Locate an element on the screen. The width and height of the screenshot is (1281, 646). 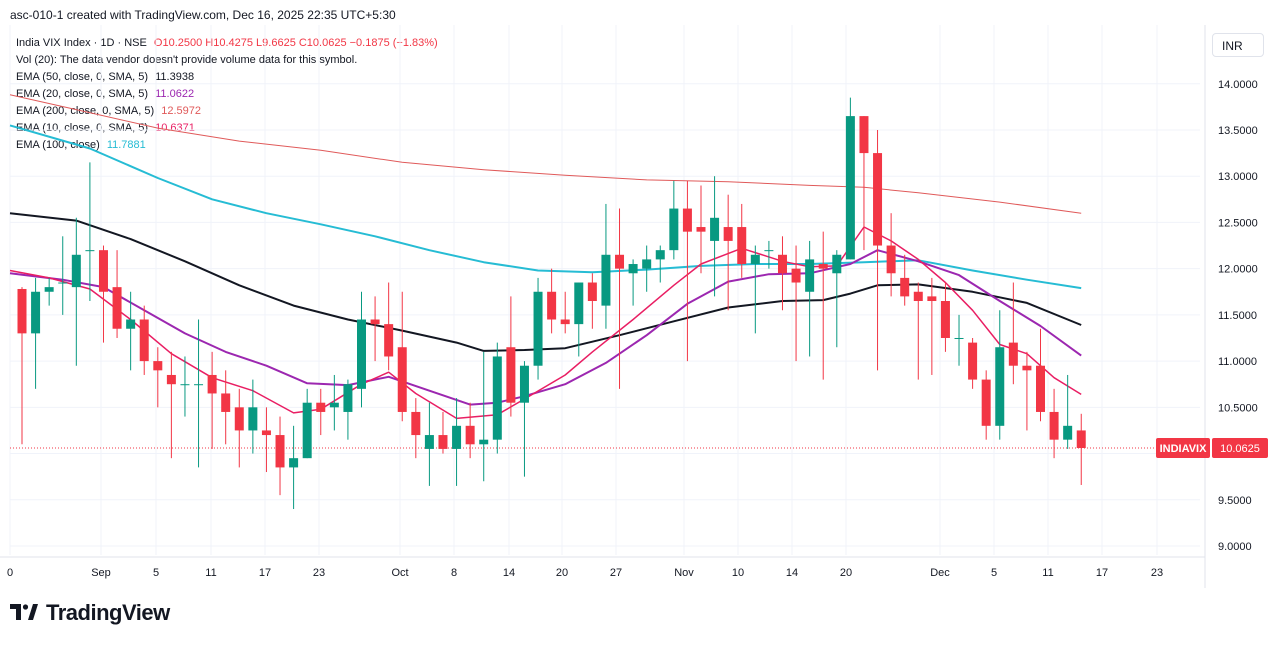
legend-ema-100: EMA (100, close) 11.7881 is located at coordinates (227, 145).